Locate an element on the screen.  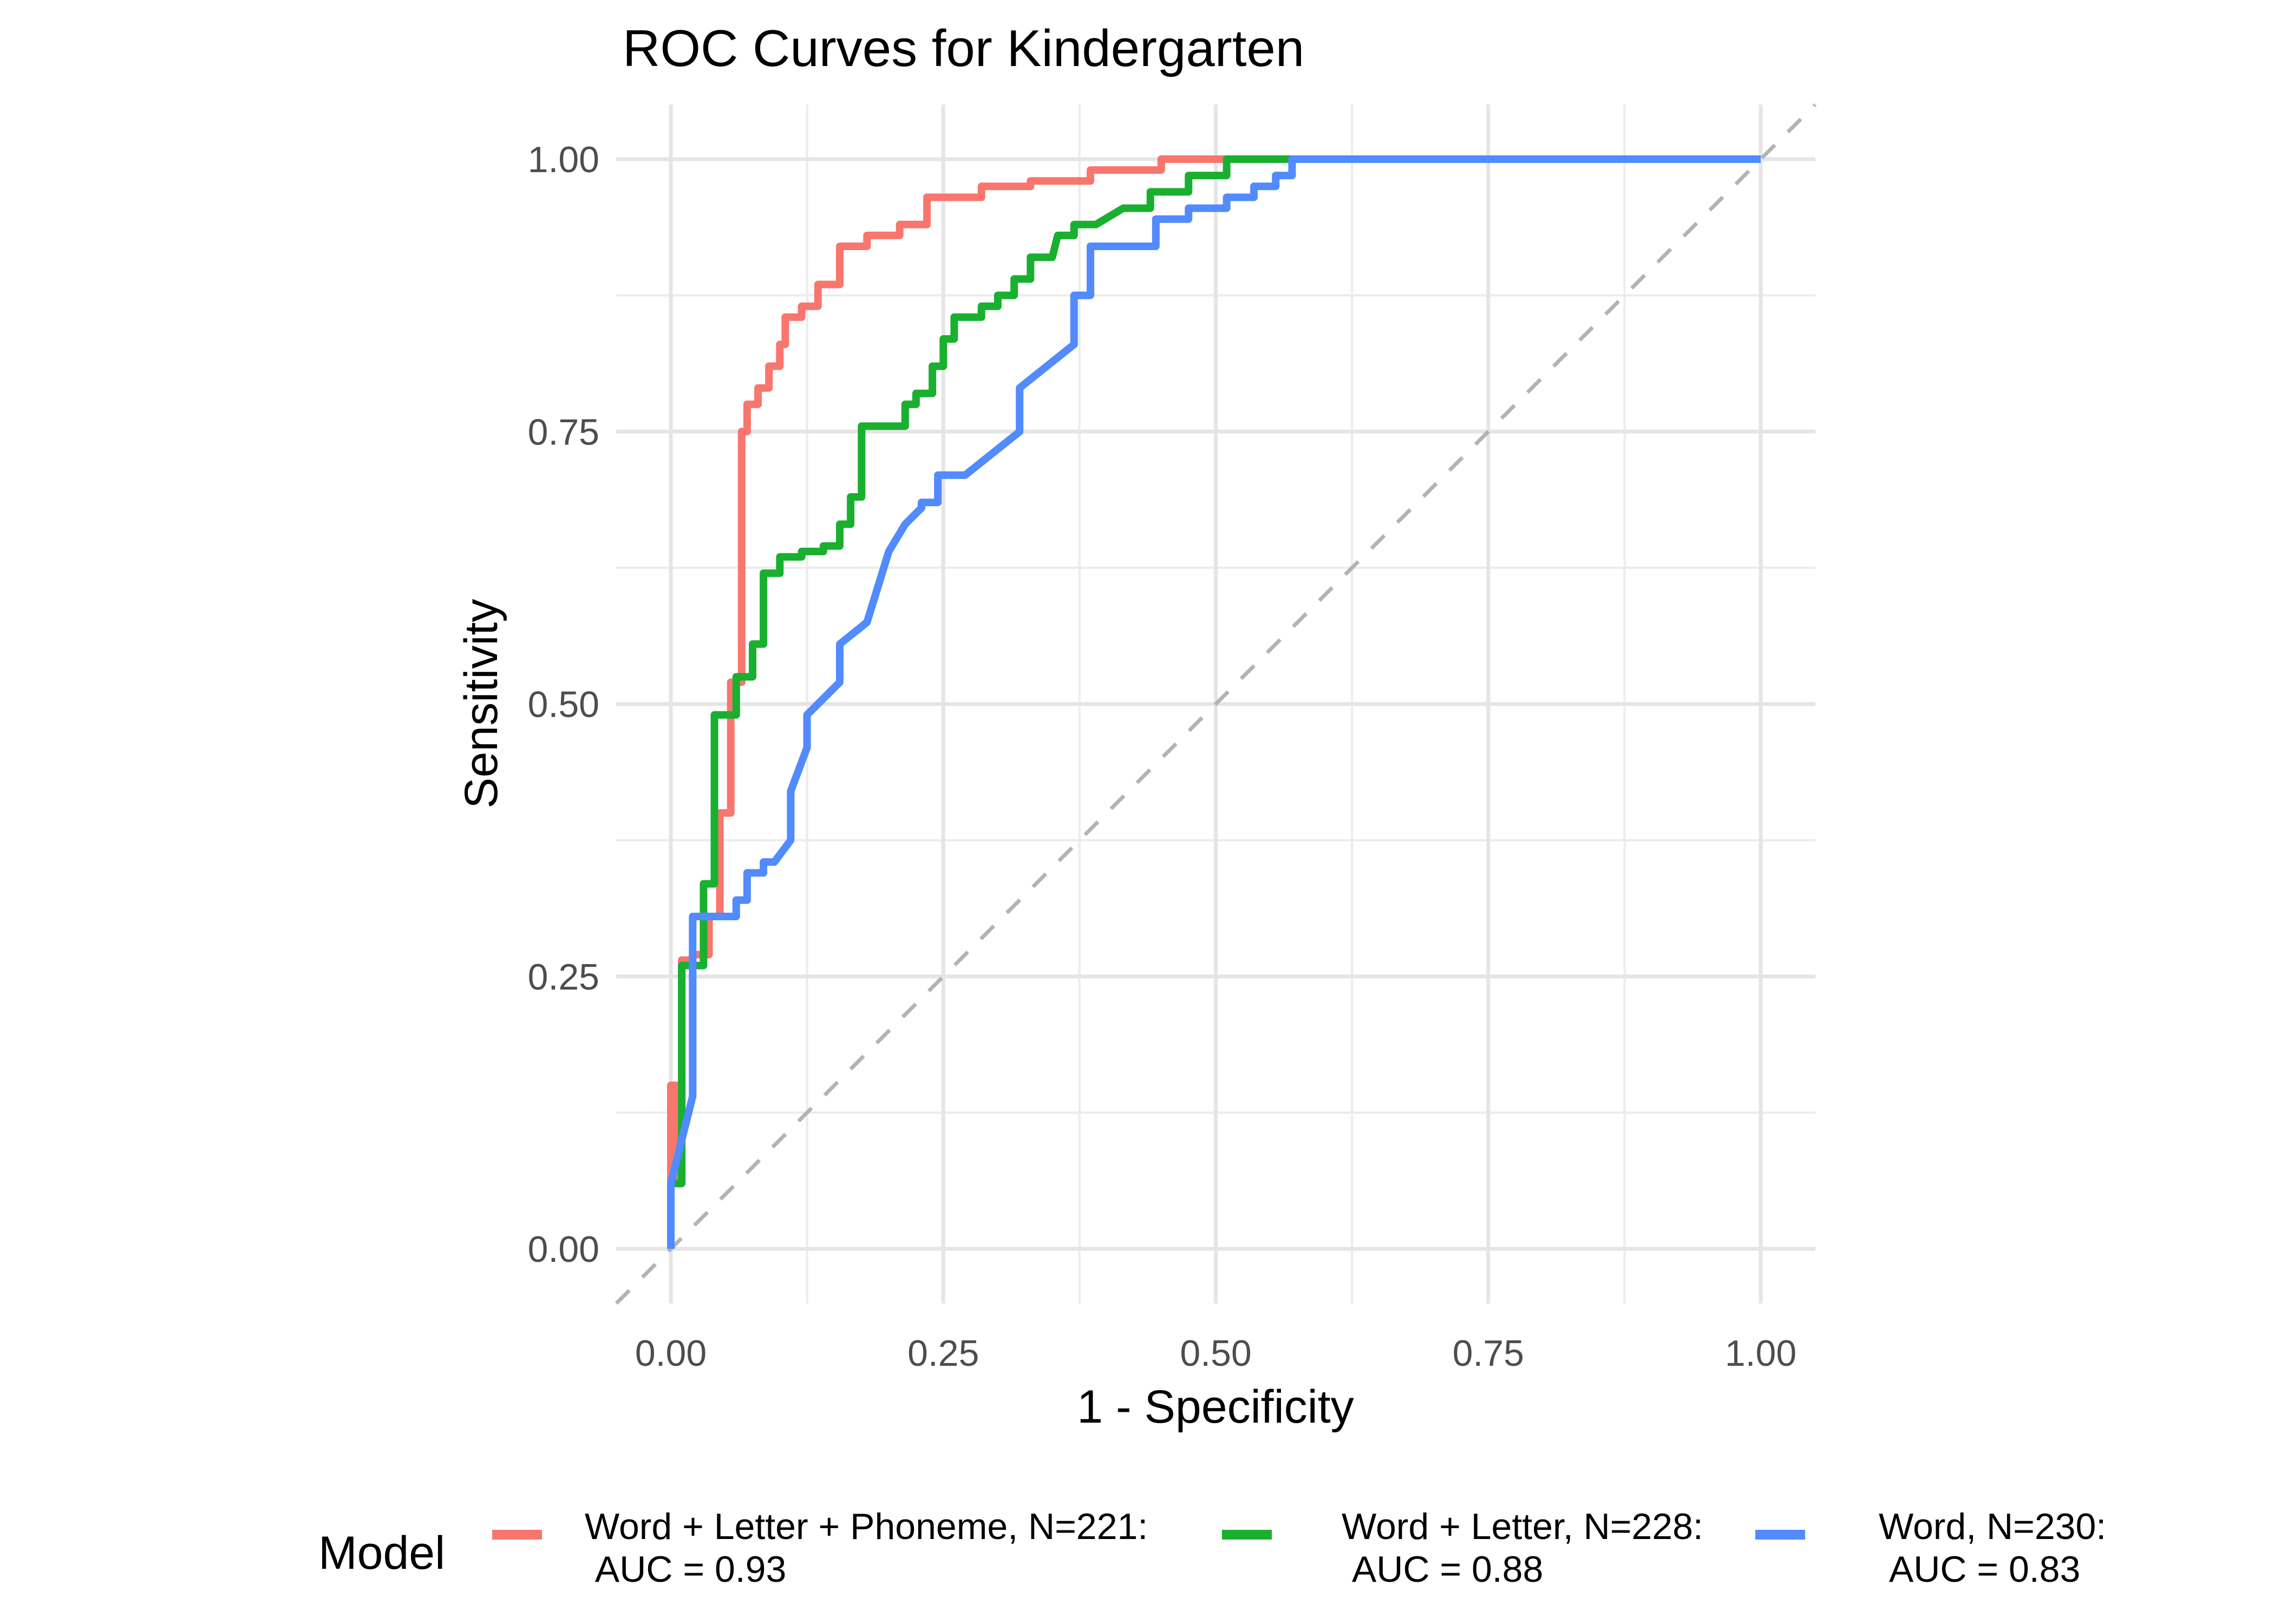
x-axis-ticks: 0.00 0.25 0.50 0.75 1.00 is located at coordinates (1216, 1353).